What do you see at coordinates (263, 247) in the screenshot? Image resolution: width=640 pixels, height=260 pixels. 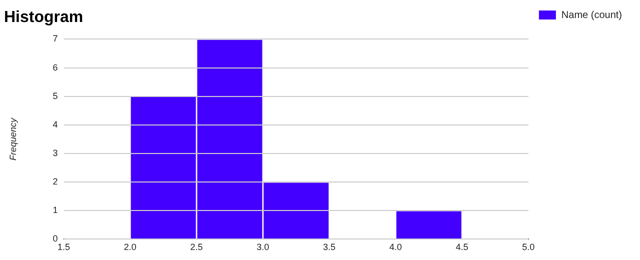 I see `x-tick-label: 3.0` at bounding box center [263, 247].